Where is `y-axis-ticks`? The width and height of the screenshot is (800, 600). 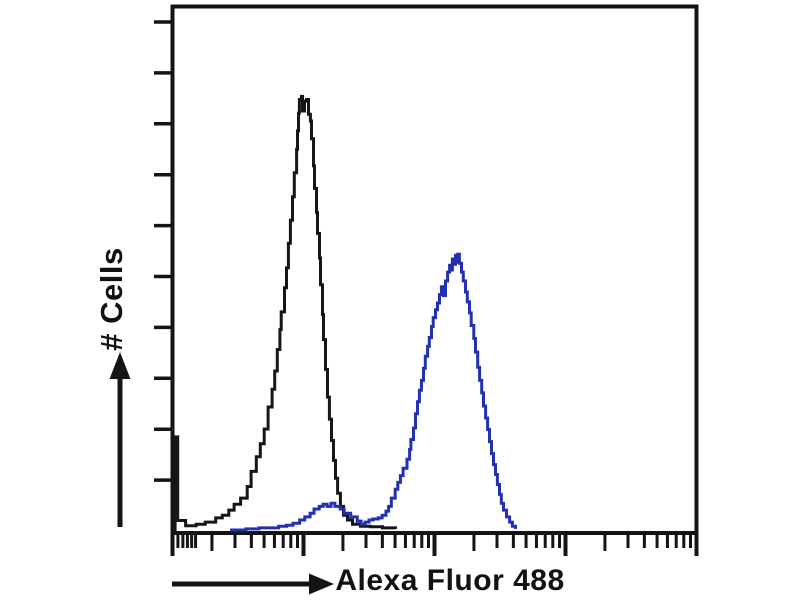 y-axis-ticks is located at coordinates (162, 251).